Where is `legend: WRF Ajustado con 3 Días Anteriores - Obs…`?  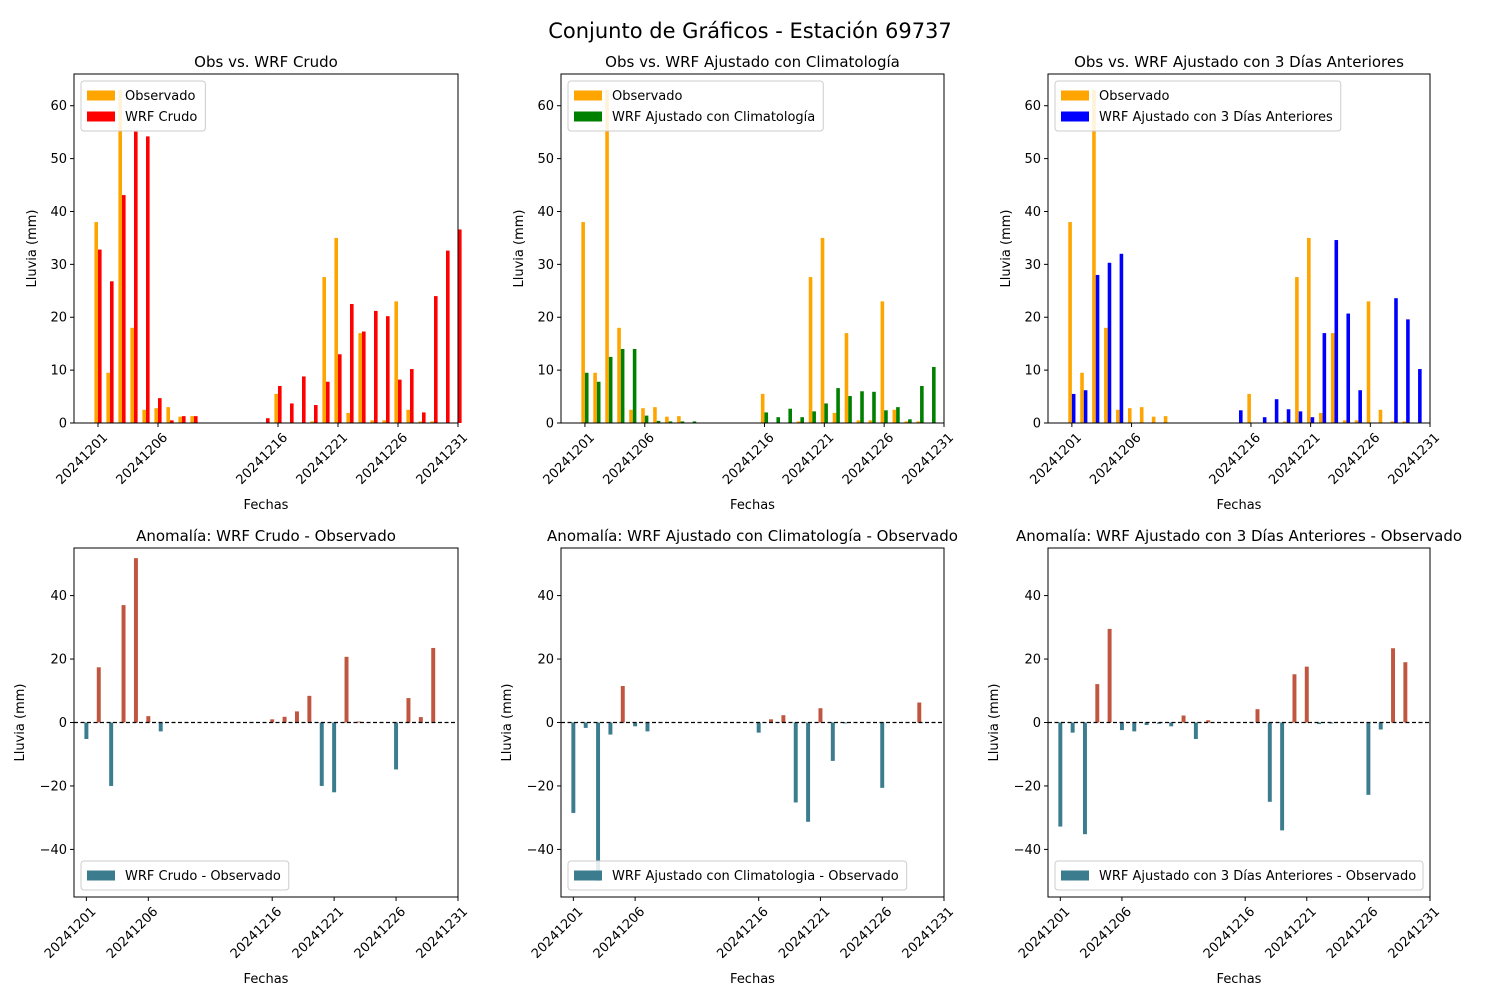 legend: WRF Ajustado con 3 Días Anteriores - Obs… is located at coordinates (1239, 875).